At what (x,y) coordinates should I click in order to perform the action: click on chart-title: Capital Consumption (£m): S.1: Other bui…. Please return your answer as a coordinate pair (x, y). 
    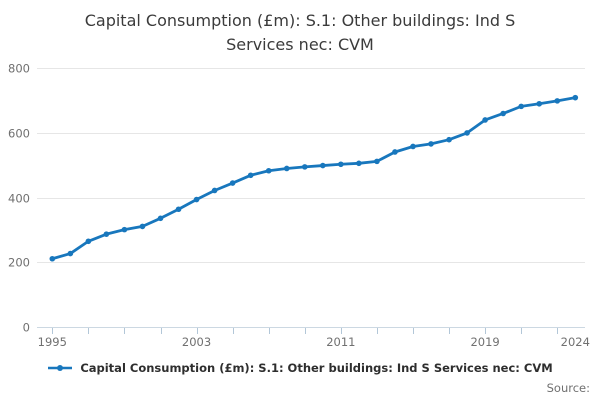
    Looking at the image, I should click on (300, 33).